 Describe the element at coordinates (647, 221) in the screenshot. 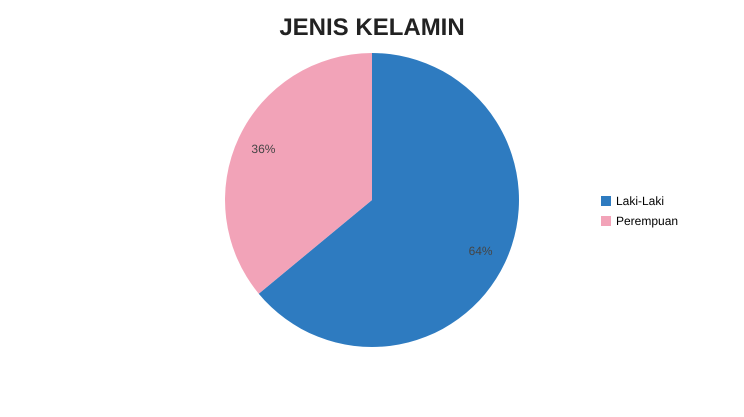

I see `legend-label: Perempuan` at that location.